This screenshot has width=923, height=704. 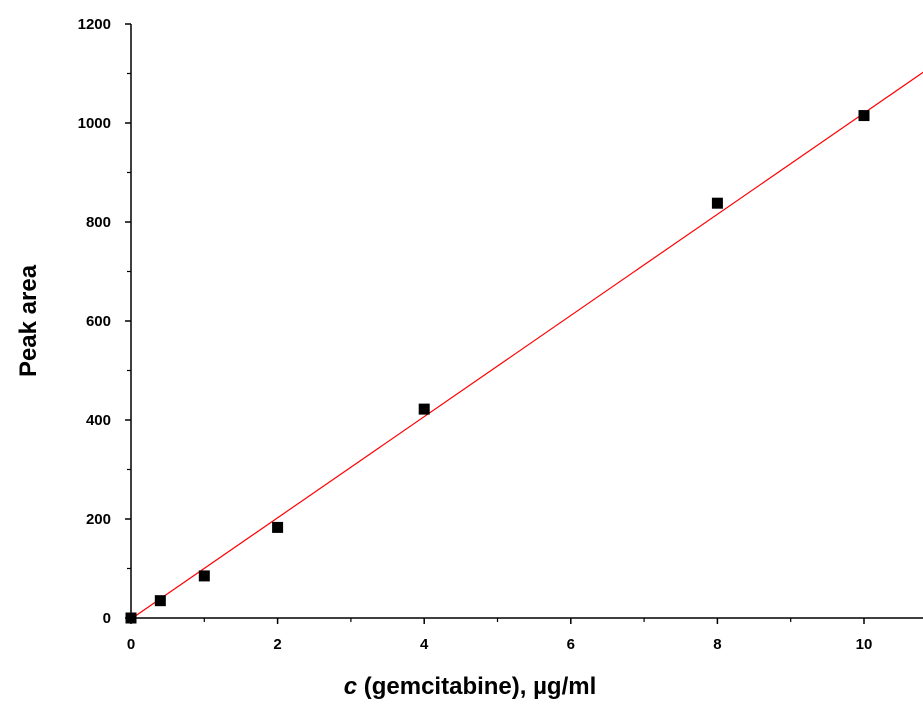 I want to click on y-axis-ticks: 0 200 400 600 800 1000 1200, so click(x=104, y=321).